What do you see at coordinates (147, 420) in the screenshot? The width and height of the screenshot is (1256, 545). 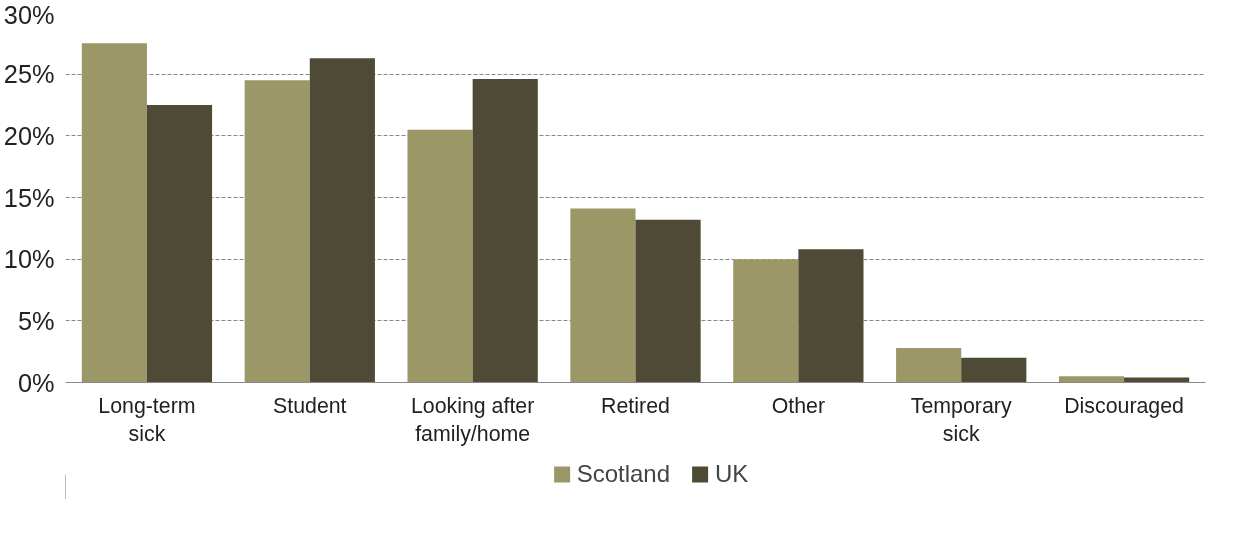 I see `x-tick-label: Long-term sick` at bounding box center [147, 420].